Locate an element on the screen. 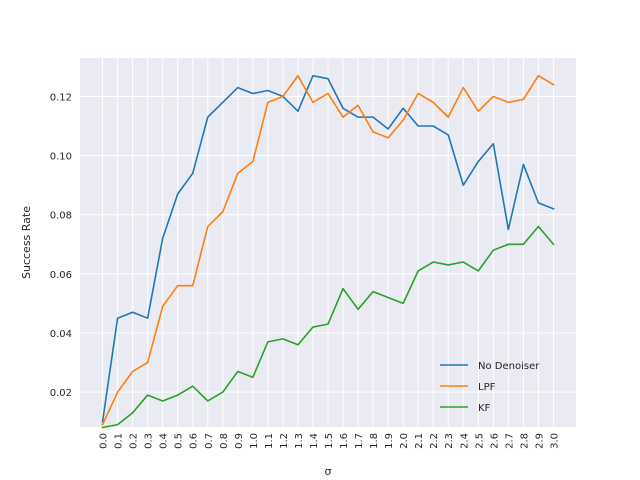 This screenshot has width=640, height=480. x-tick-label: 0.0 is located at coordinates (104, 441).